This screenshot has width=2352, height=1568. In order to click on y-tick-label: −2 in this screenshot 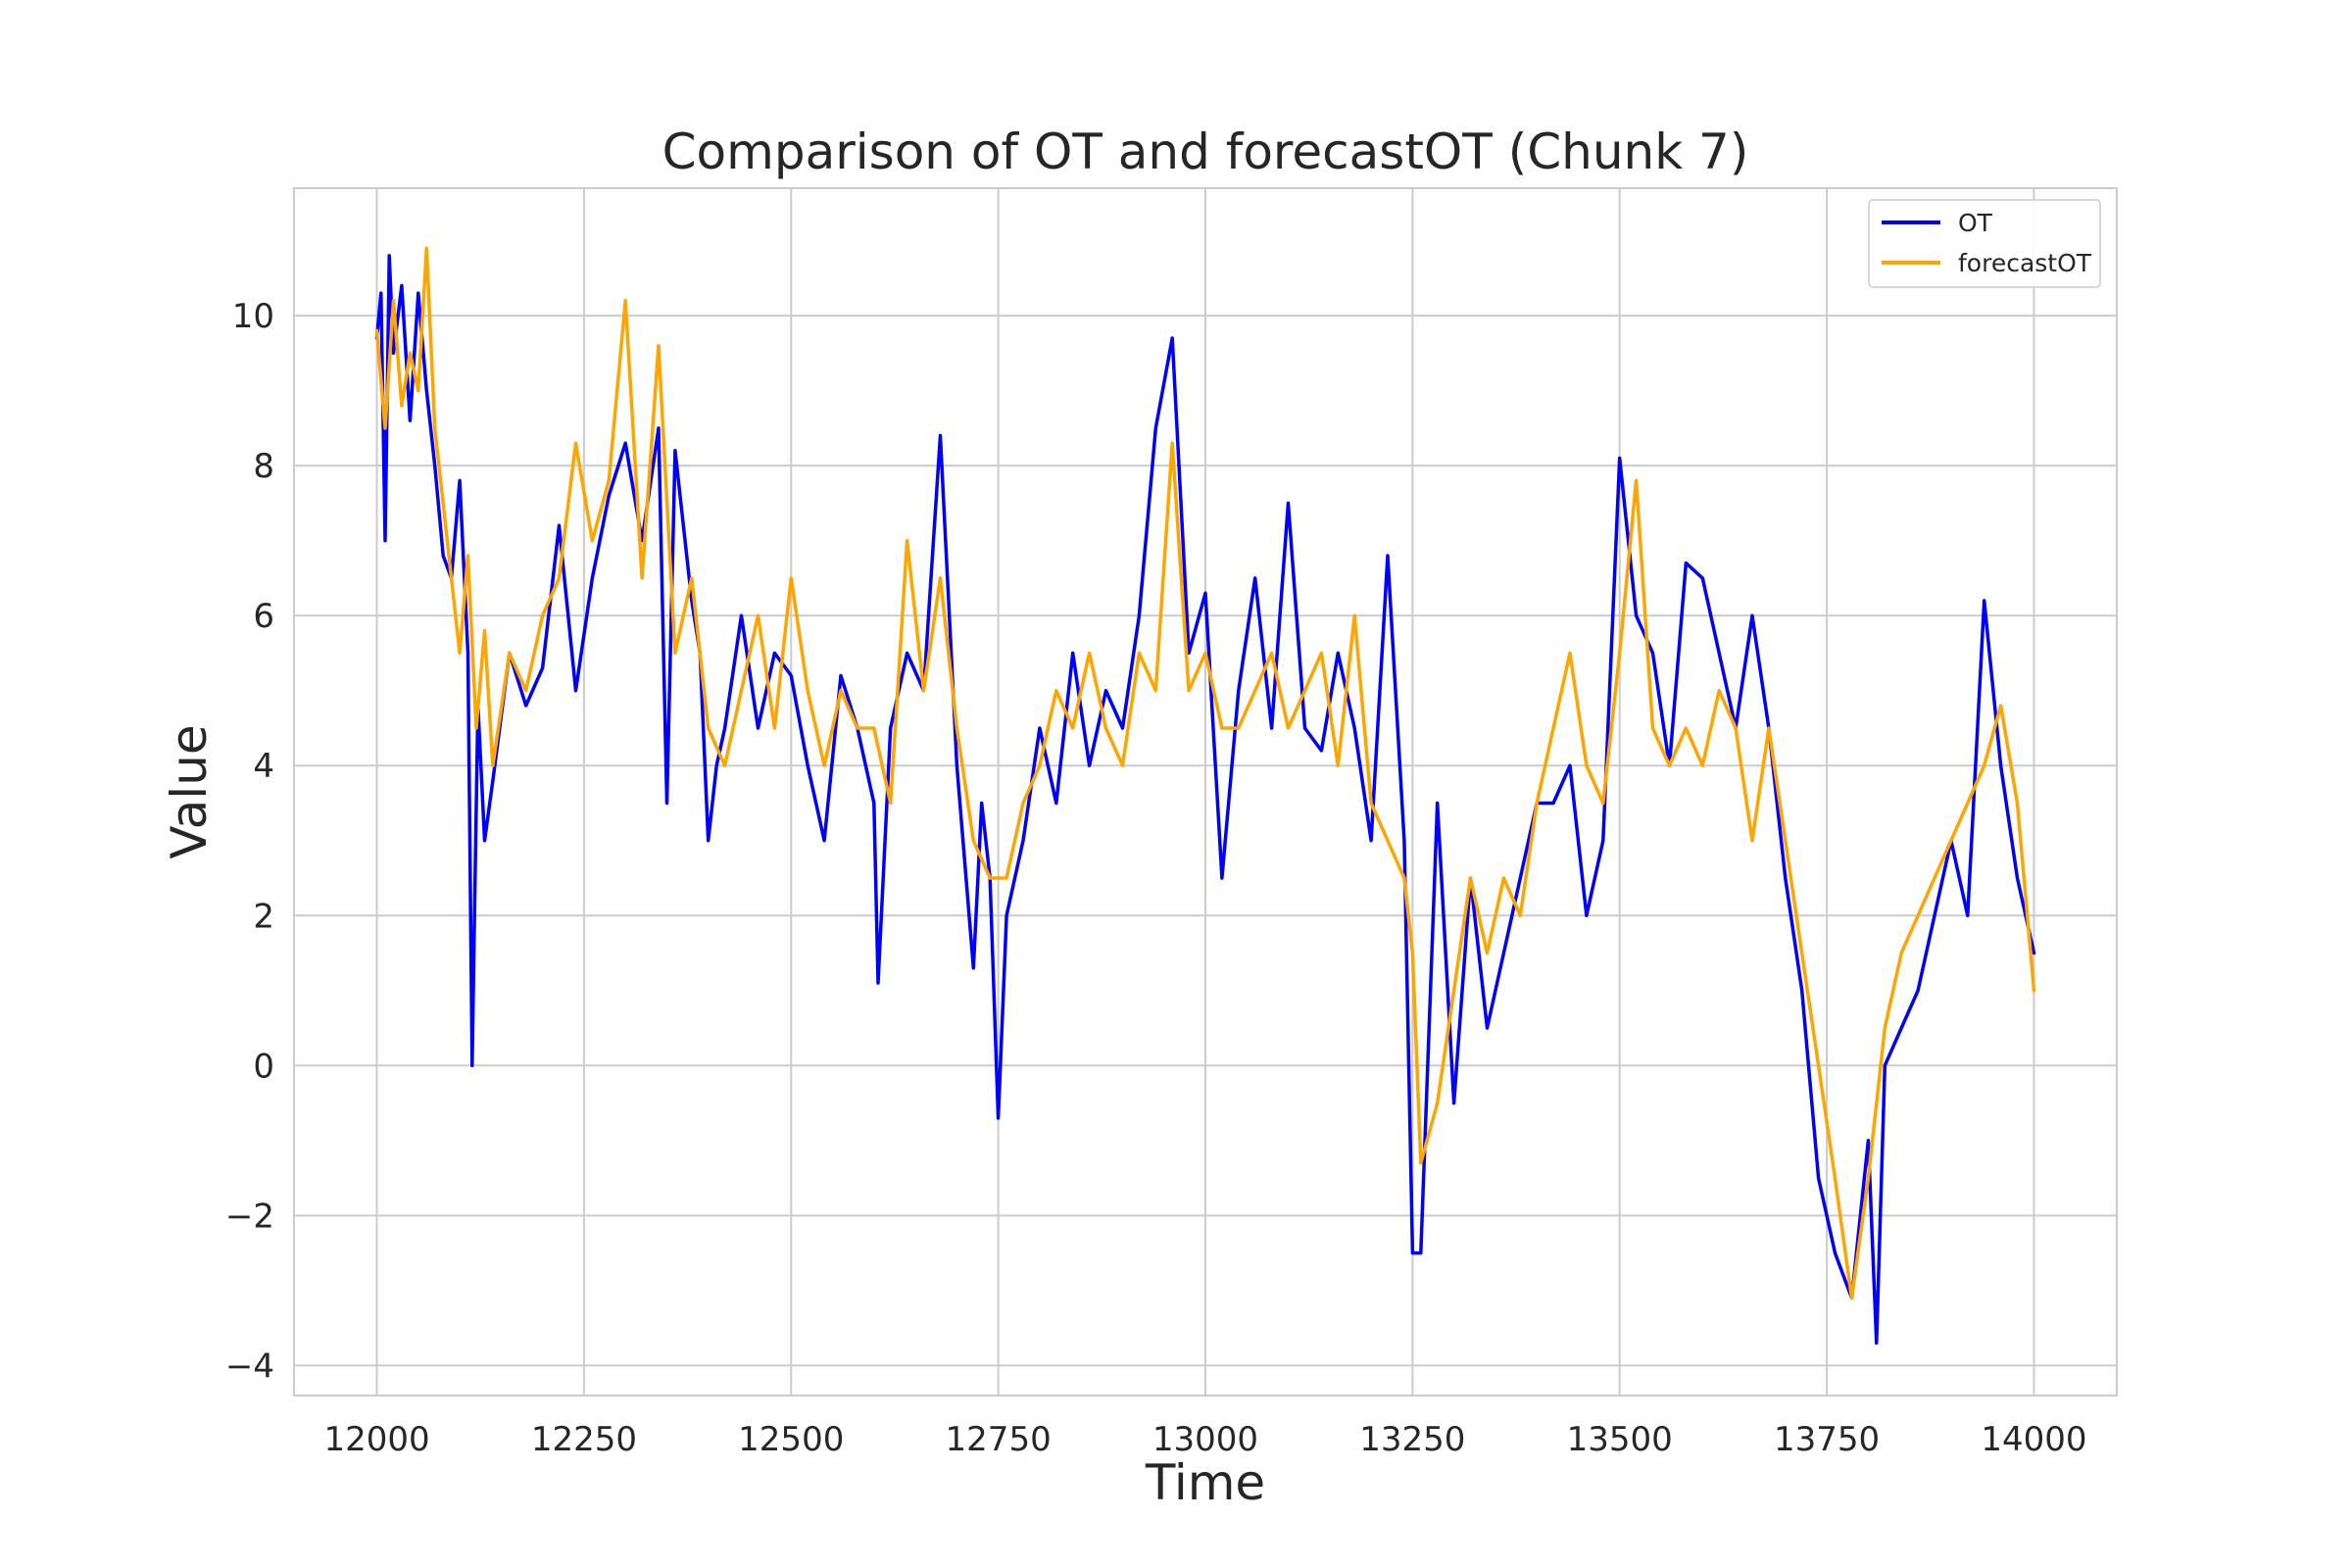, I will do `click(249, 1216)`.